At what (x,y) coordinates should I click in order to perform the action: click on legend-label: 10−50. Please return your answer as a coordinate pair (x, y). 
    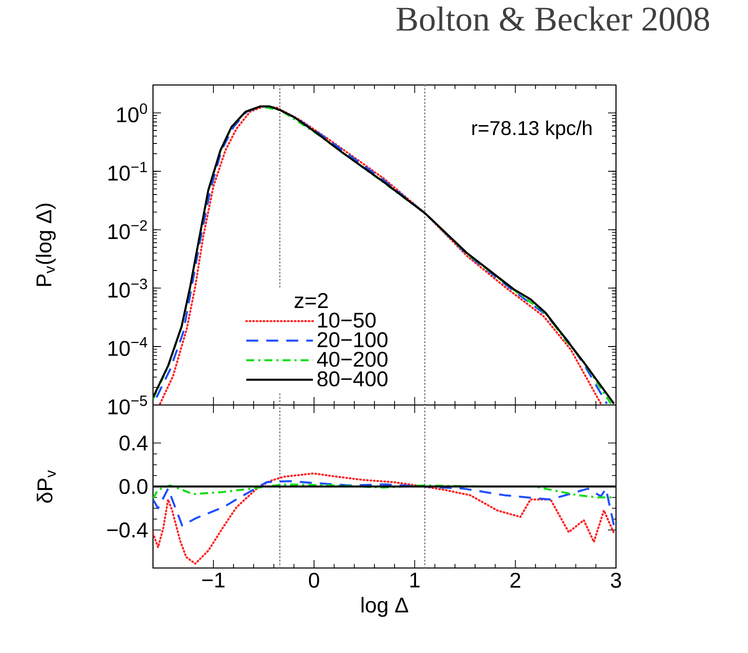
    Looking at the image, I should click on (347, 320).